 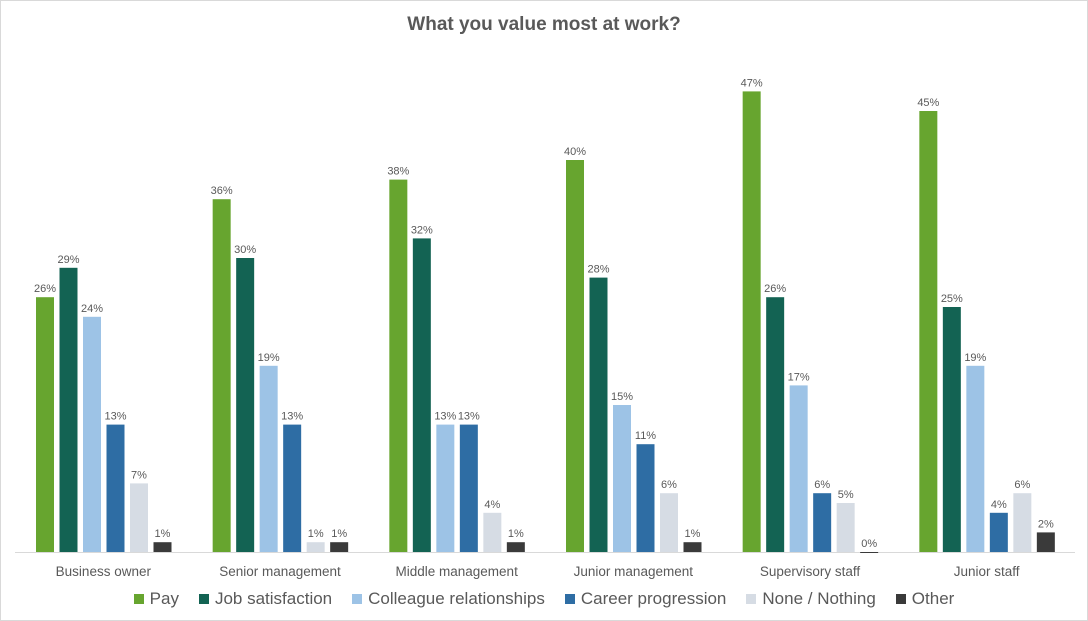 What do you see at coordinates (280, 571) in the screenshot?
I see `category-label: Senior management` at bounding box center [280, 571].